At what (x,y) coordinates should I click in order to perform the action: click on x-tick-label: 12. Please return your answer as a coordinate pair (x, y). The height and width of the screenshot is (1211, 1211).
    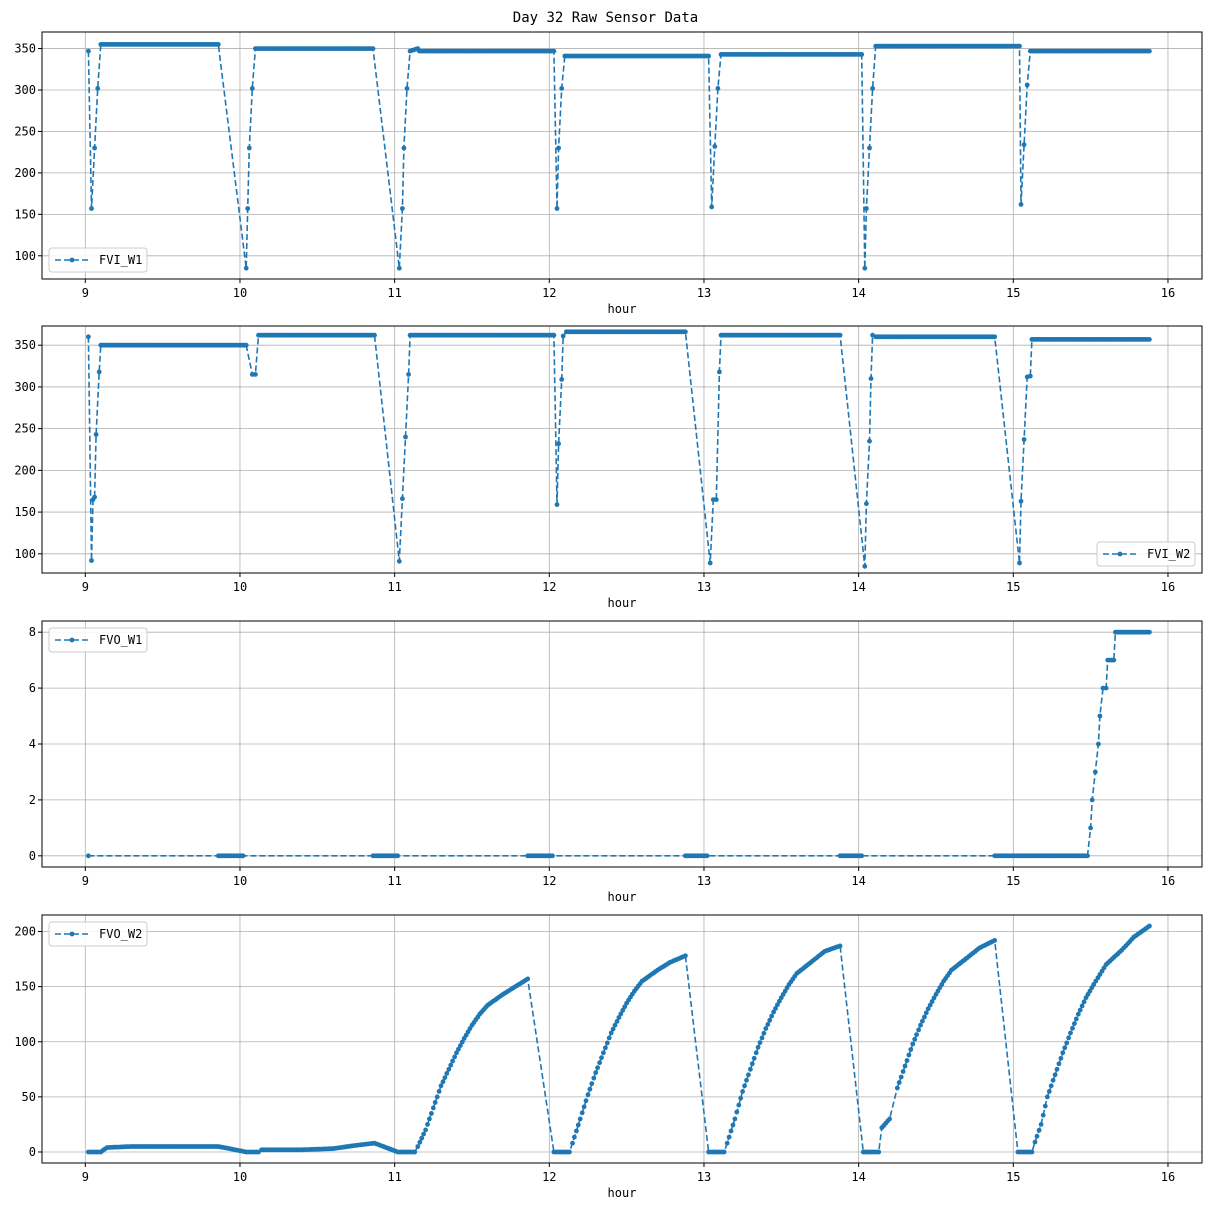
    Looking at the image, I should click on (549, 587).